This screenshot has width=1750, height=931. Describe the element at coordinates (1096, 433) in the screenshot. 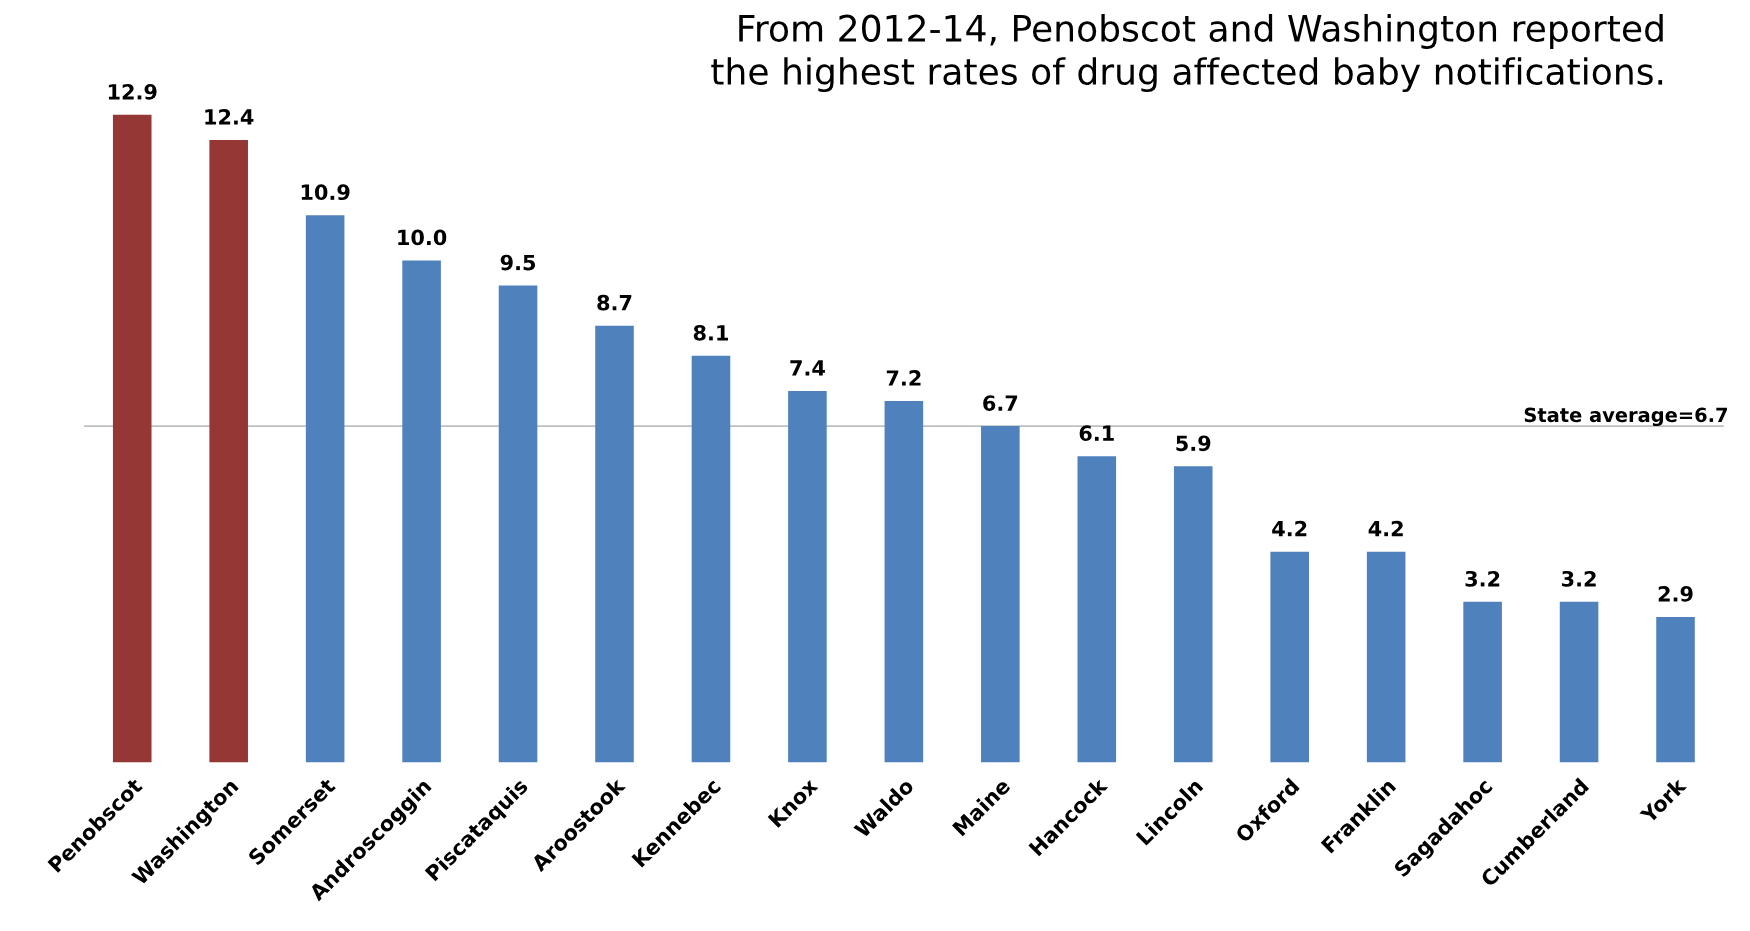

I see `data-label: 6.1` at that location.